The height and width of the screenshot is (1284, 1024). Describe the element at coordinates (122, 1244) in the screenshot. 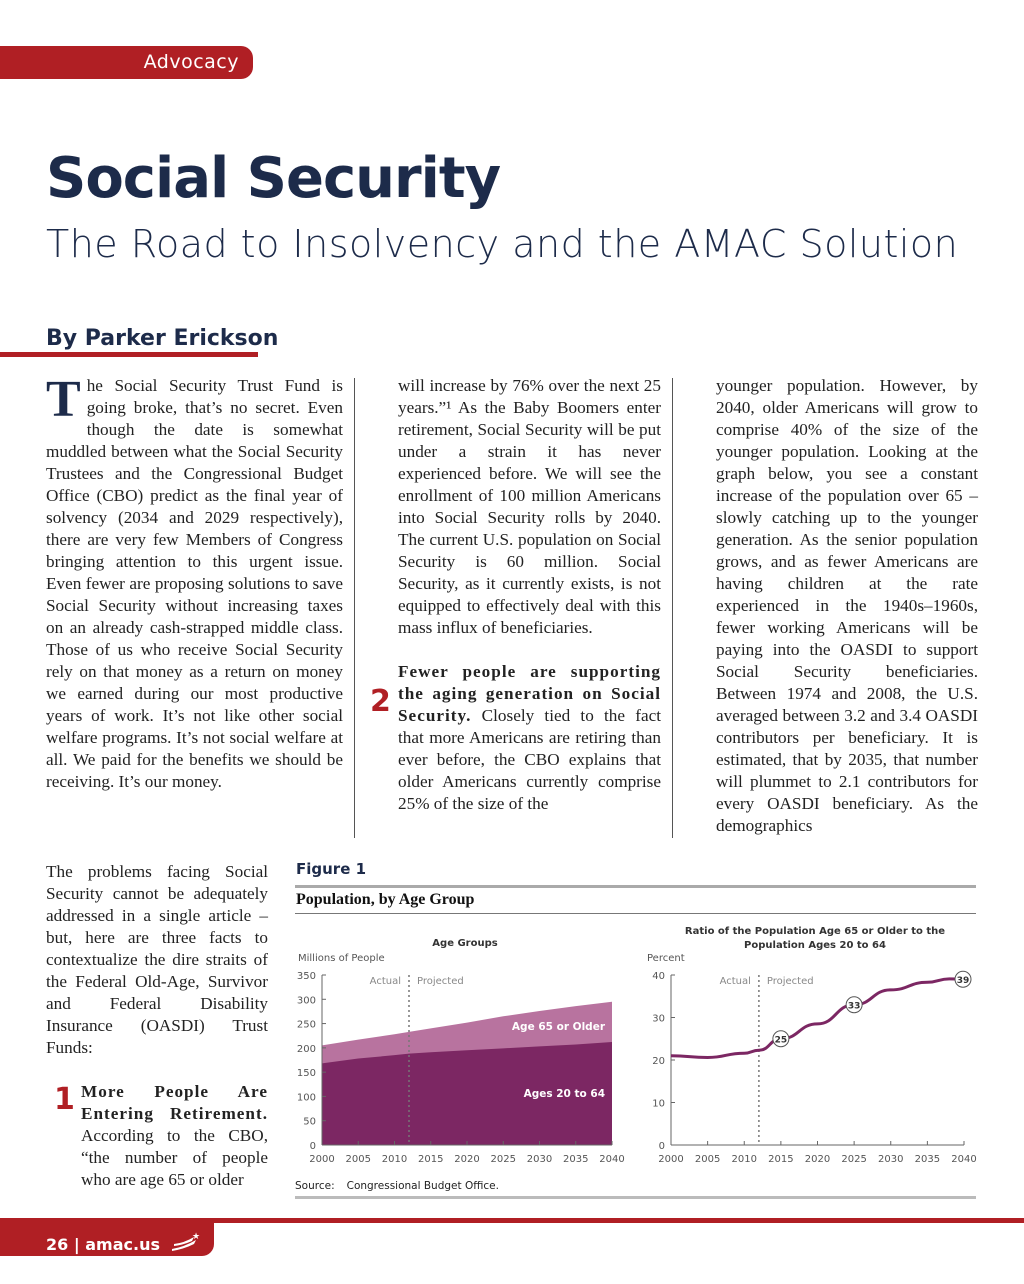

I see `site-link: amac.us` at that location.